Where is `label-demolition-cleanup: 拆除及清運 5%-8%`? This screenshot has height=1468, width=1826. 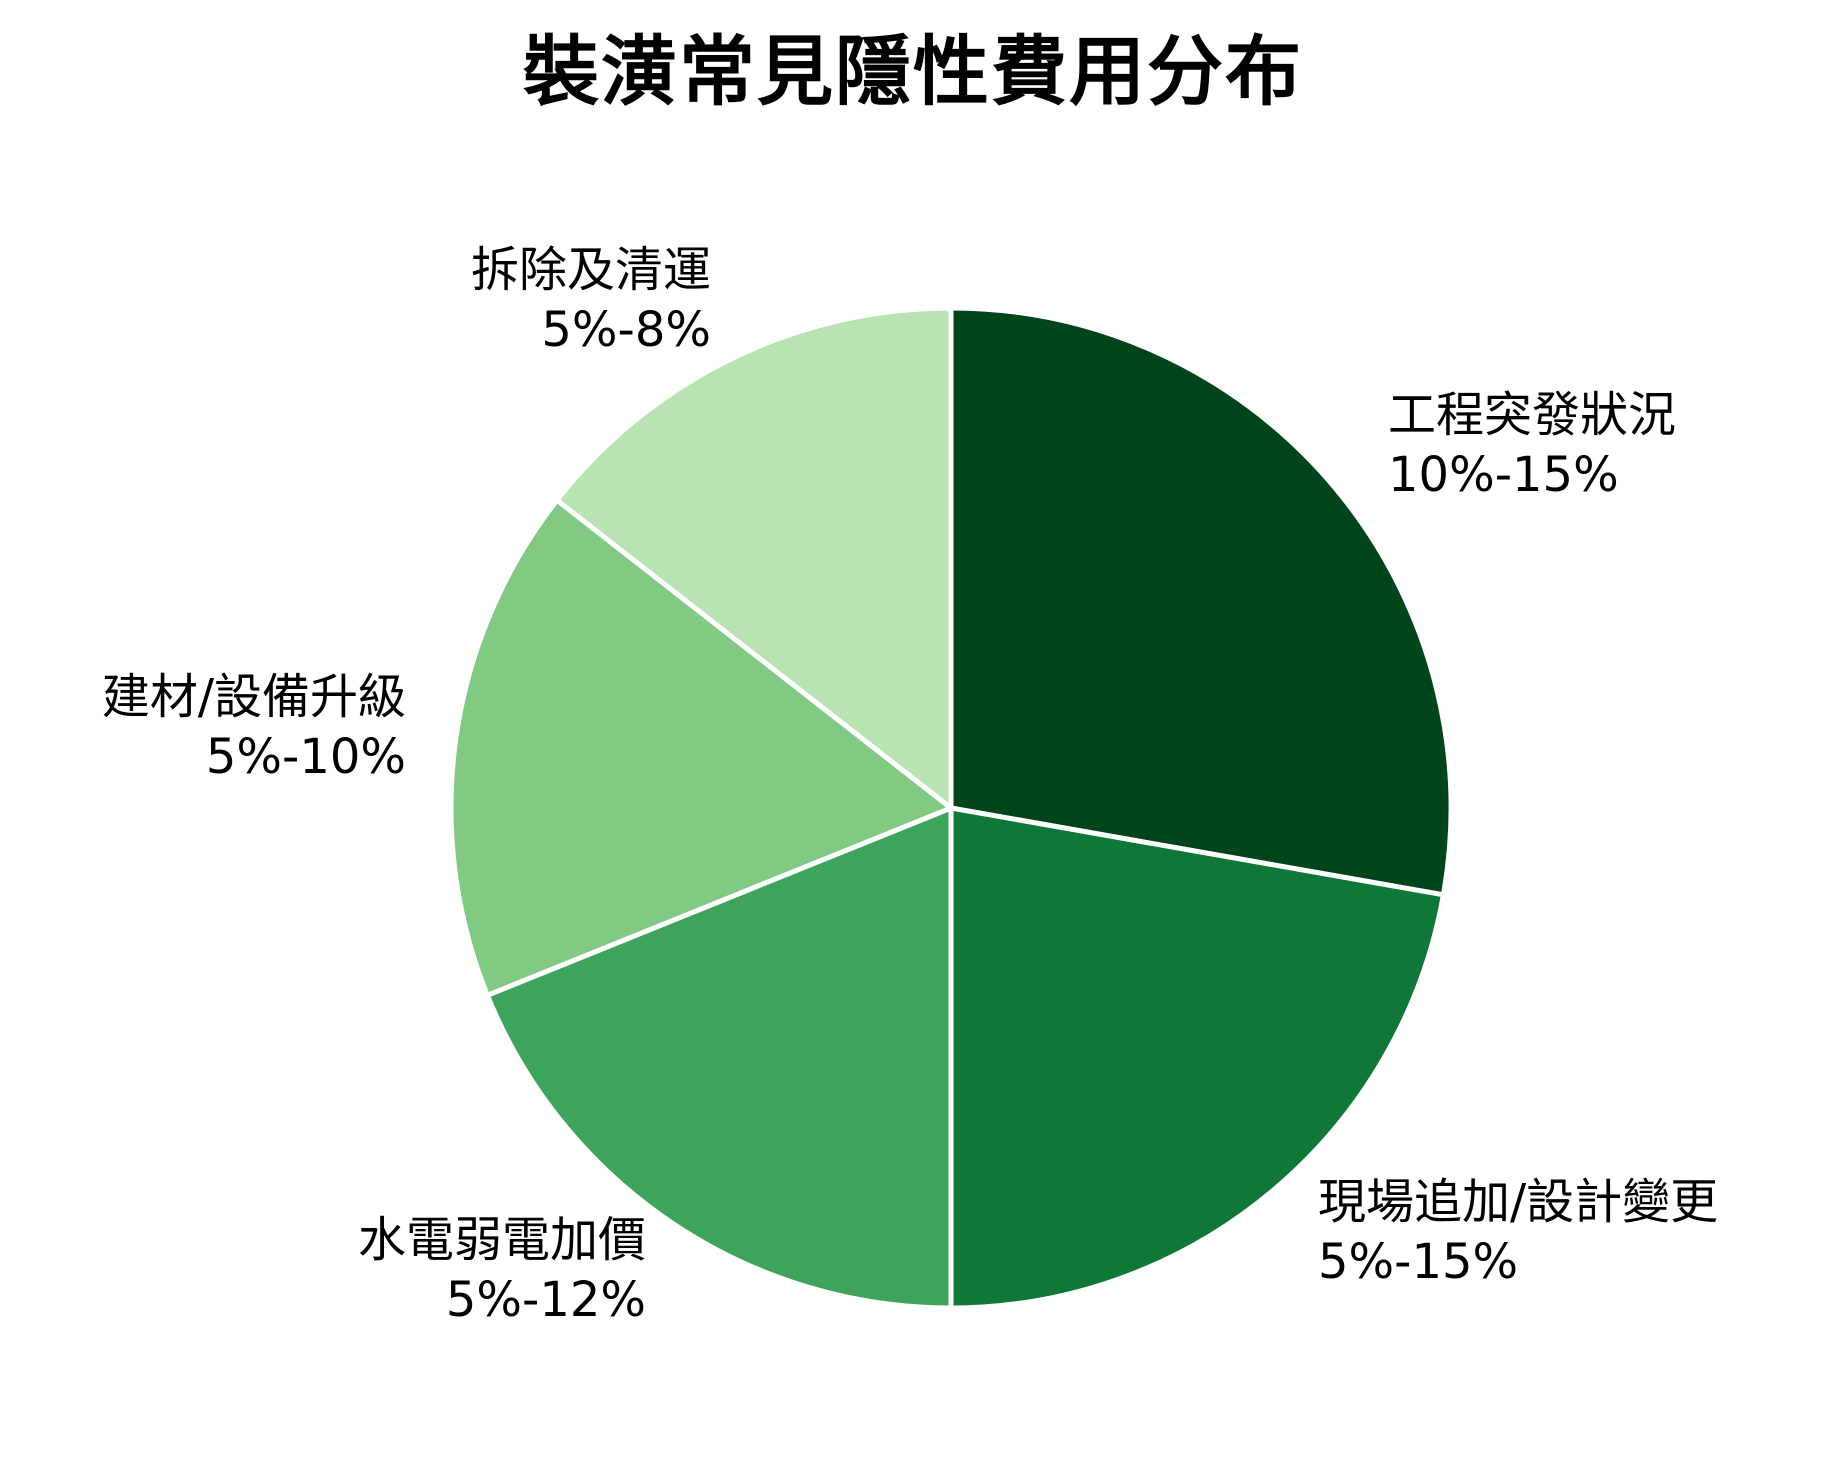 label-demolition-cleanup: 拆除及清運 5%-8% is located at coordinates (591, 300).